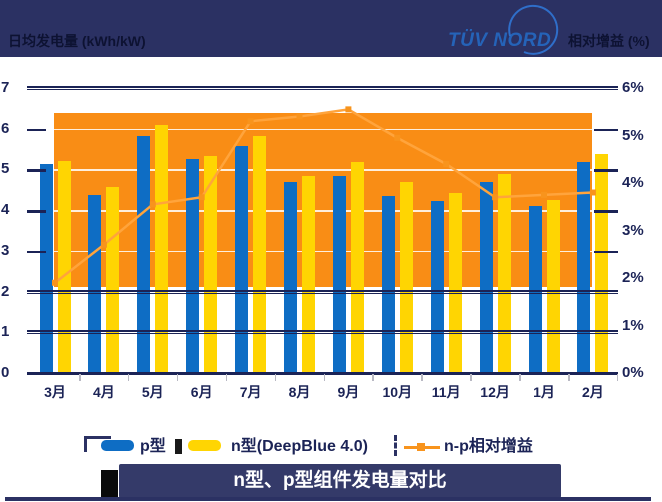 This screenshot has height=502, width=662. What do you see at coordinates (5, 372) in the screenshot?
I see `left-axis-tick-label: 0` at bounding box center [5, 372].